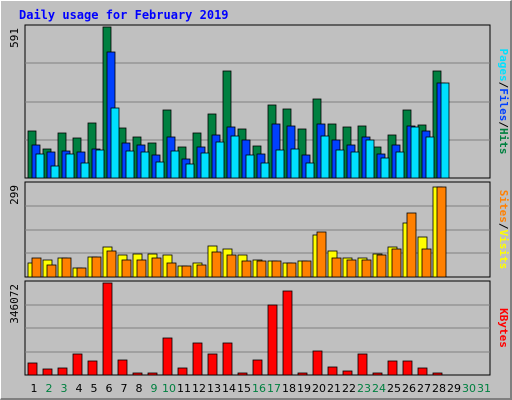 The image size is (512, 400). I want to click on legend-bottom: KBytes, so click(503, 328).